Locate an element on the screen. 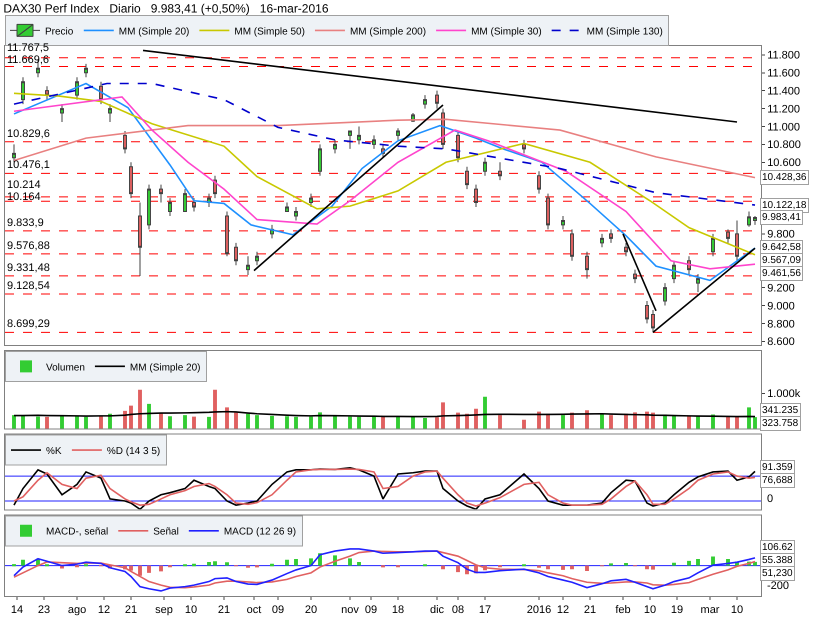 Image resolution: width=835 pixels, height=620 pixels. legend-label: %D (14 3 5) is located at coordinates (133, 451).